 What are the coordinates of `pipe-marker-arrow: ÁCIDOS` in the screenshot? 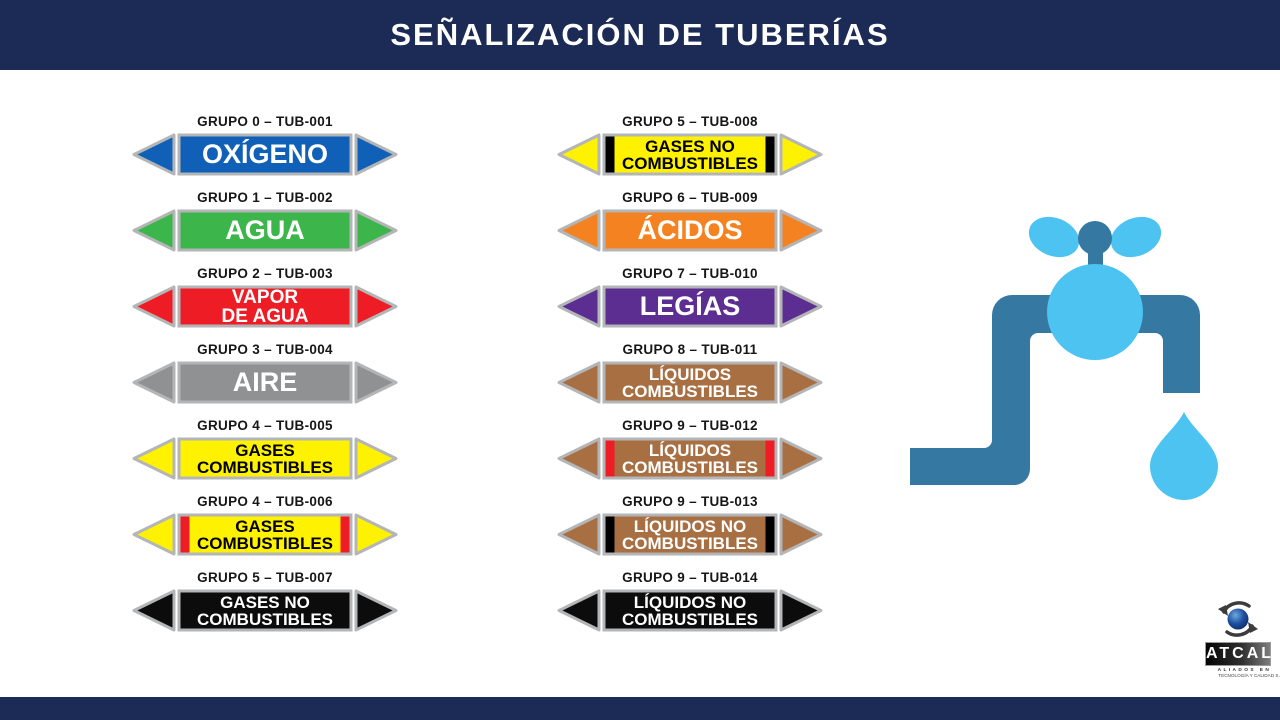 It's located at (690, 230).